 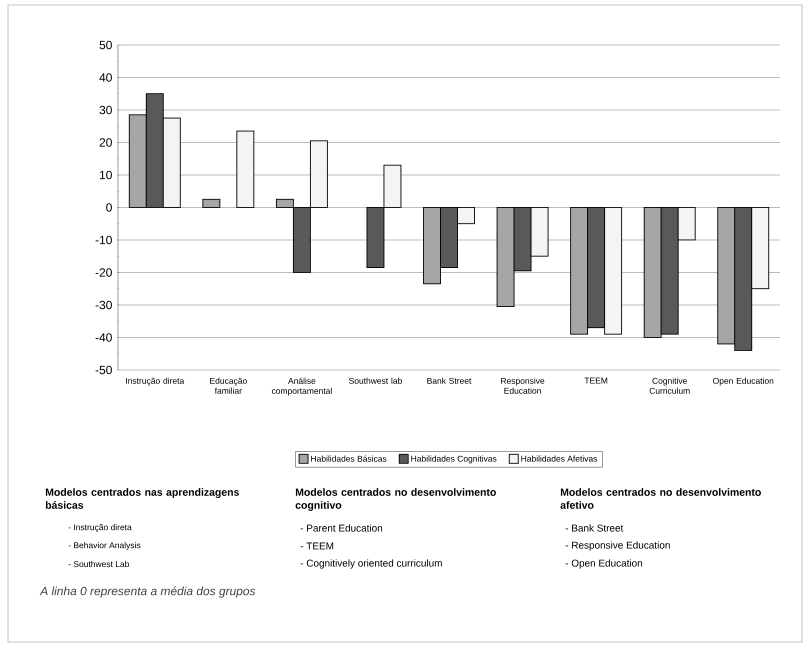 I want to click on y-tick-label: -20, so click(x=104, y=272).